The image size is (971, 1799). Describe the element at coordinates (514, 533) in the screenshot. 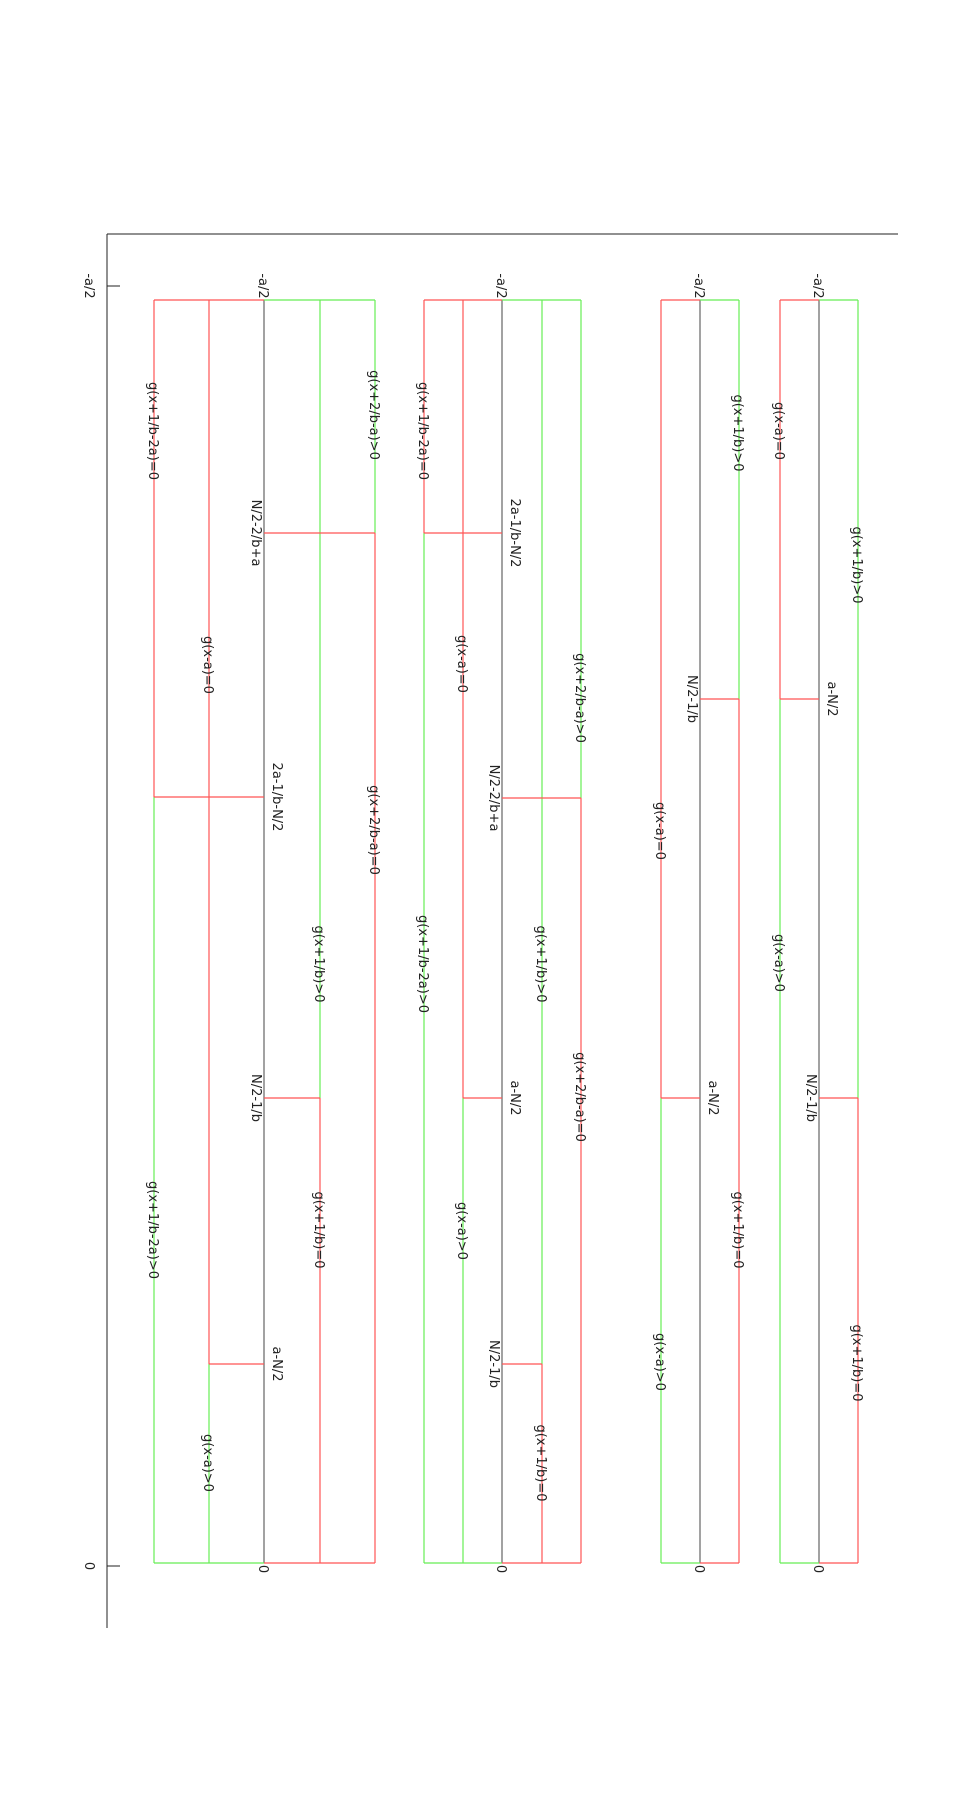

I see `g3-label-2a-1b-N2: 2a-1/b-N/2` at that location.